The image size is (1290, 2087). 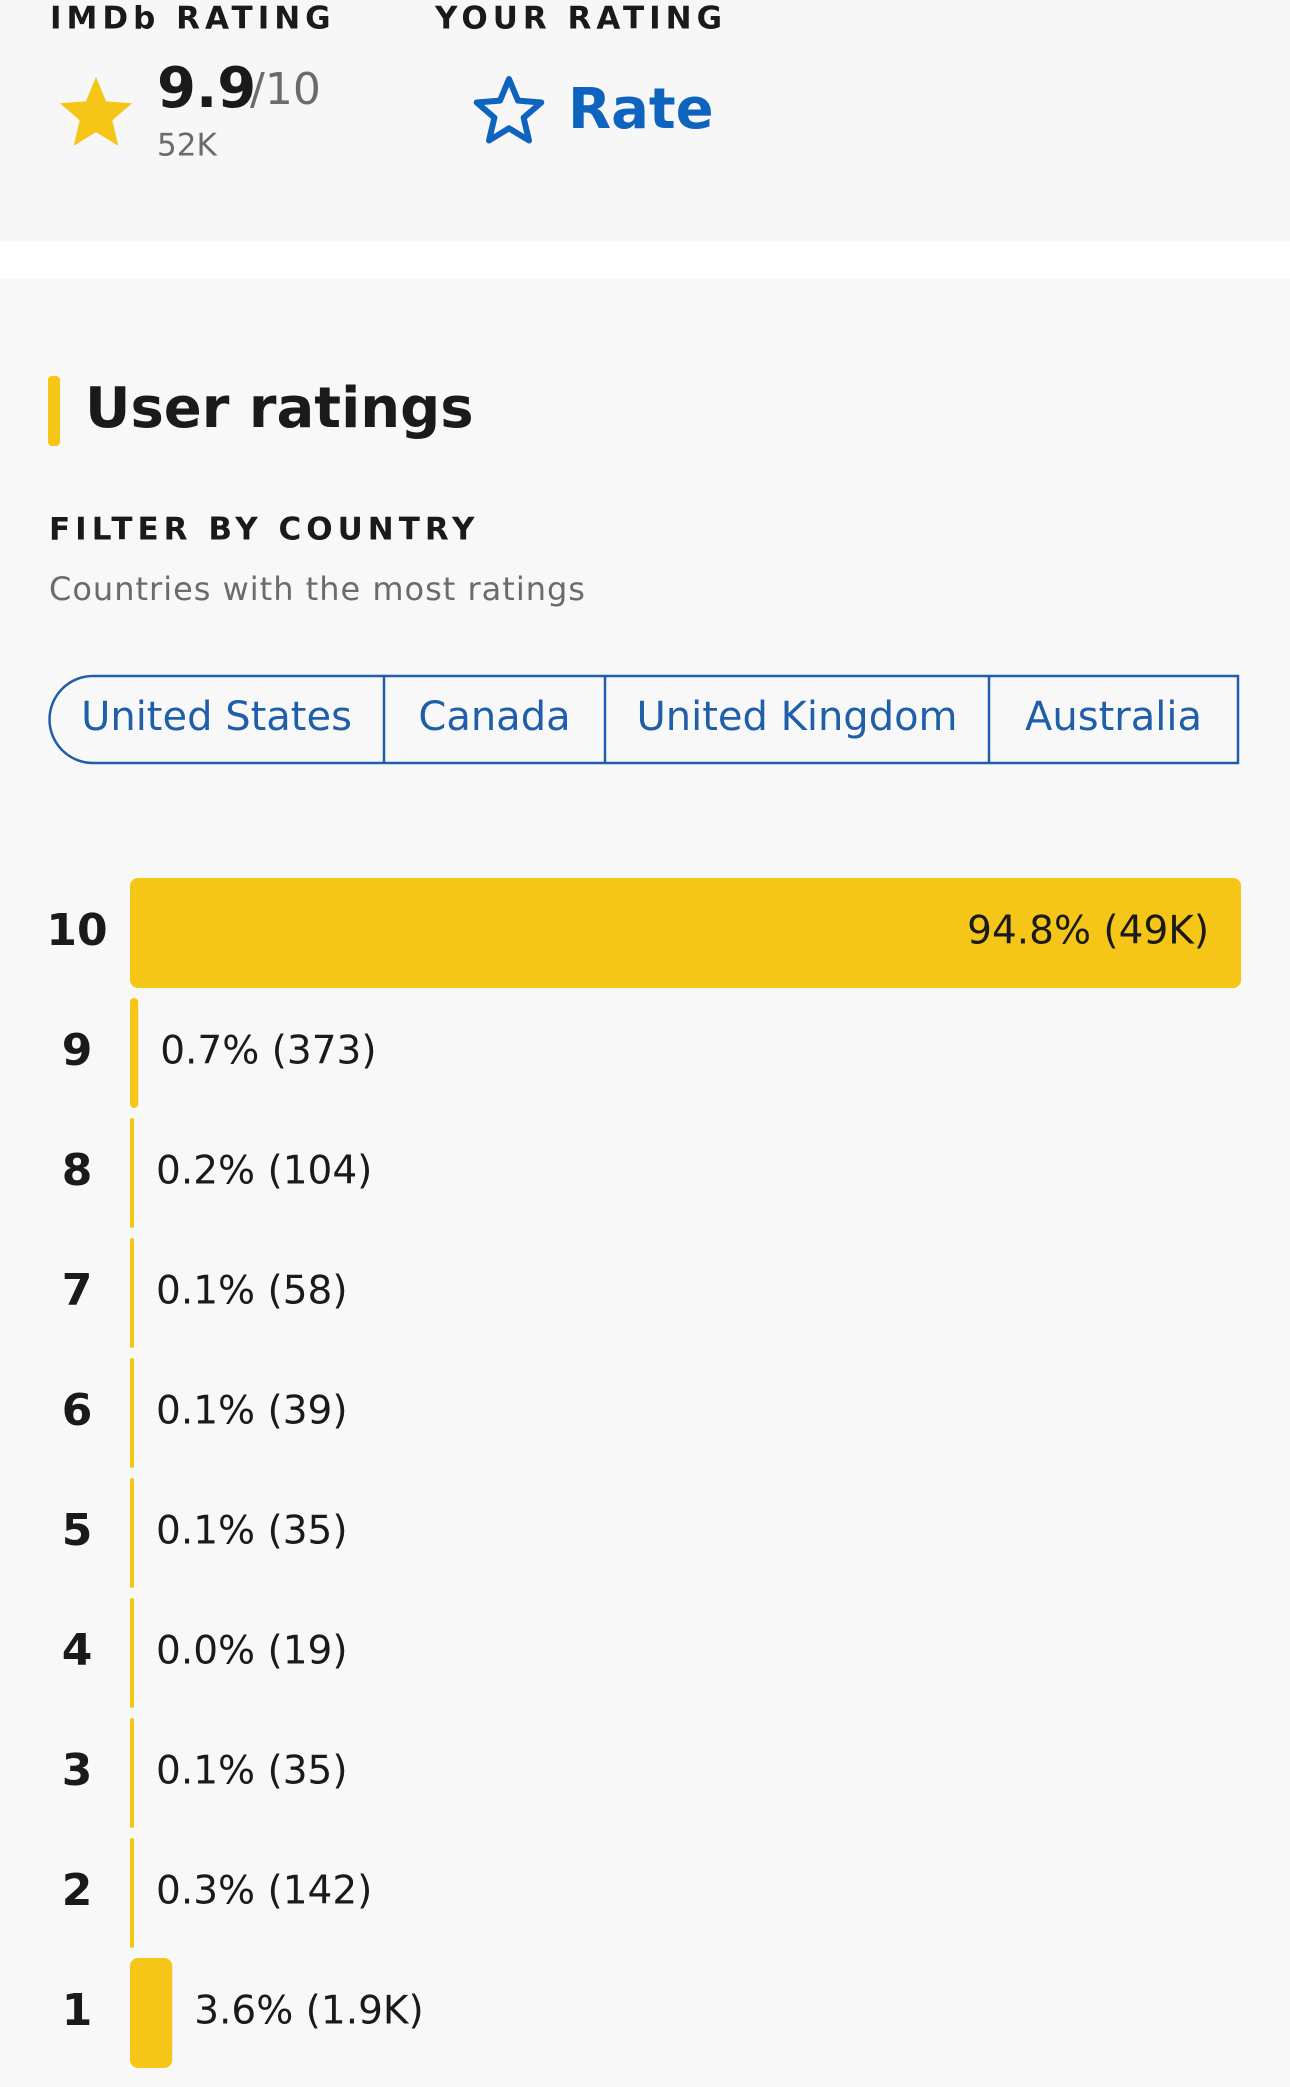 I want to click on rating-value-label: 0.1% (39), so click(x=252, y=1411).